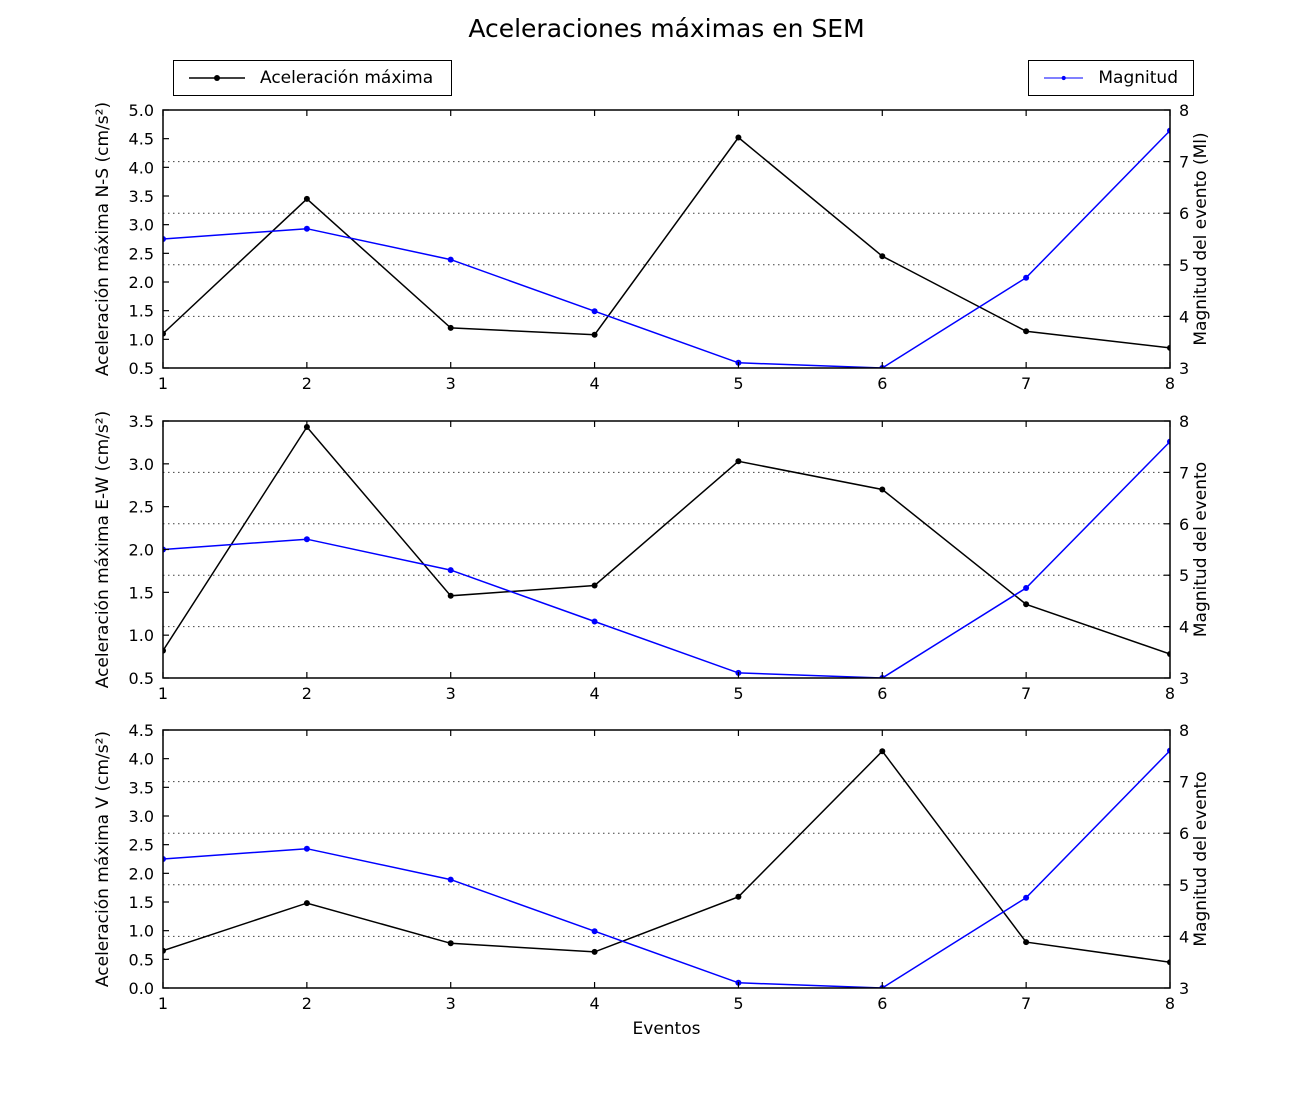  Describe the element at coordinates (1184, 575) in the screenshot. I see `y-tick-label-right: 5` at that location.